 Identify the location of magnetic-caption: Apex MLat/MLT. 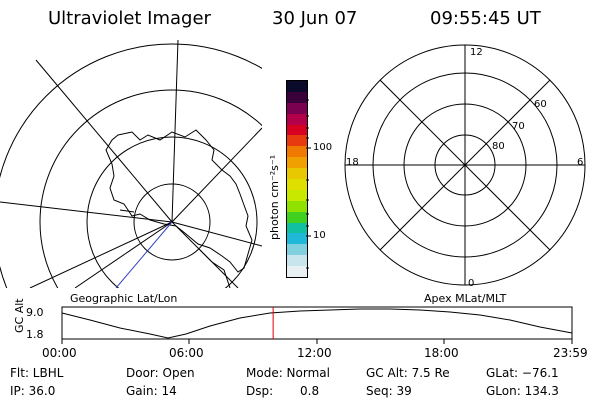
(465, 298).